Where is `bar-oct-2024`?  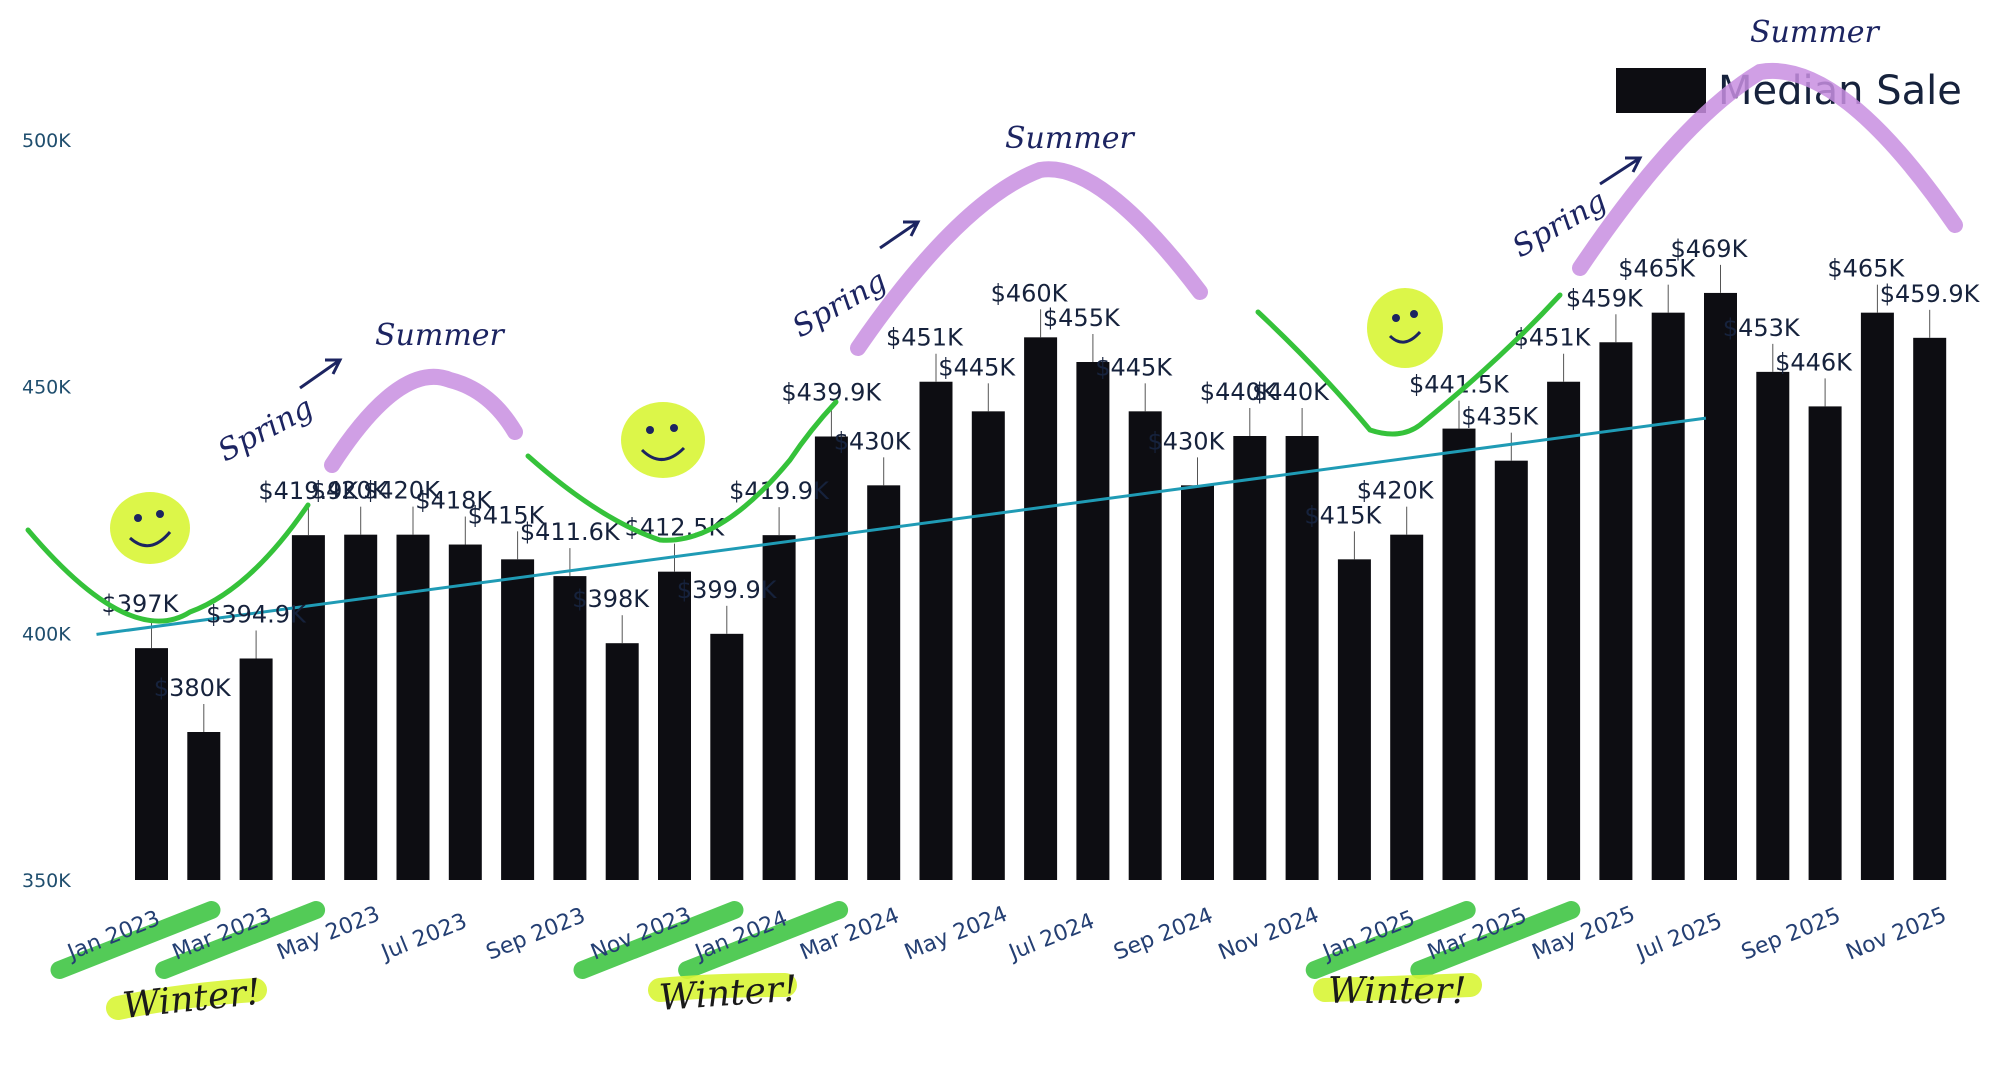 bar-oct-2024 is located at coordinates (1250, 658).